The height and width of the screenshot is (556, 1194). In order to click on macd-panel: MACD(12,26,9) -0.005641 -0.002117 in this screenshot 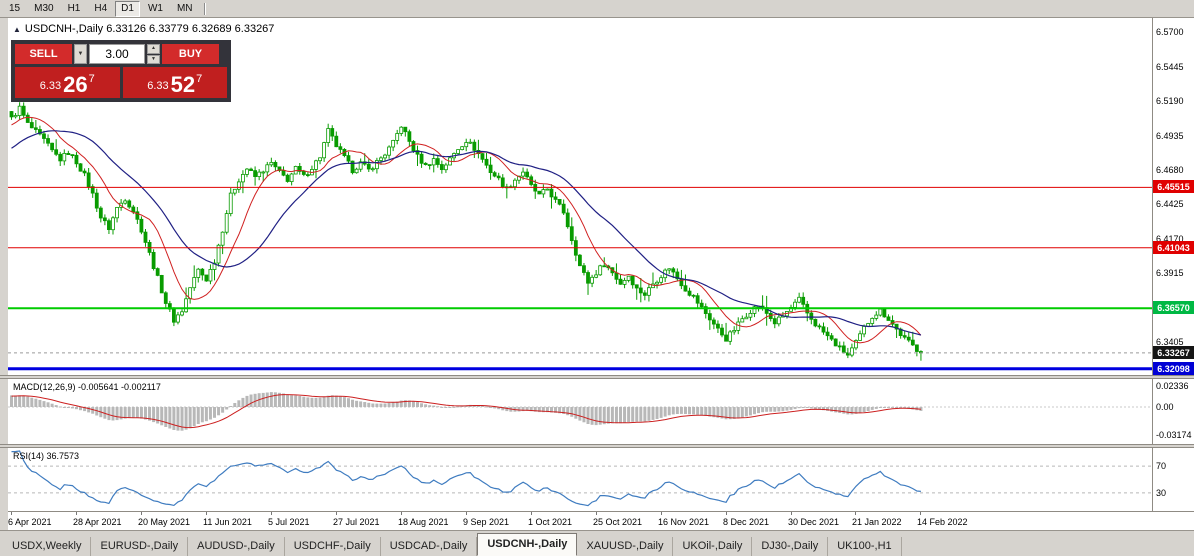, I will do `click(580, 411)`.